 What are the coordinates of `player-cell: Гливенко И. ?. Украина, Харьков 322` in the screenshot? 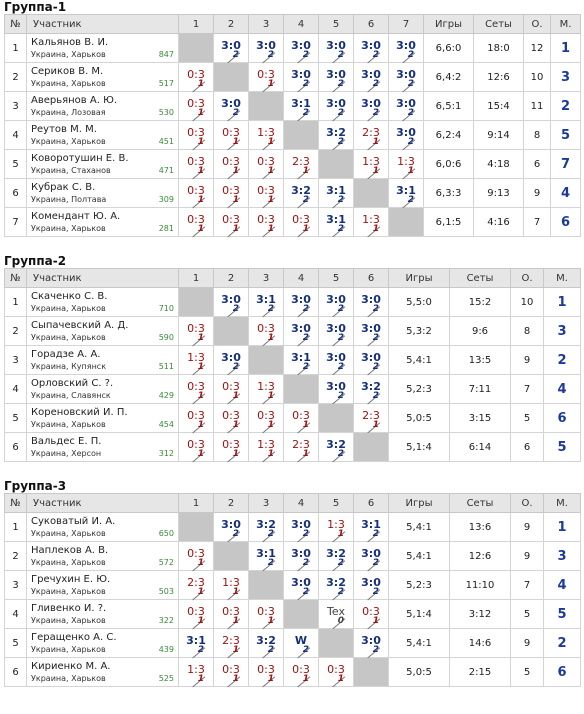 It's located at (102, 614).